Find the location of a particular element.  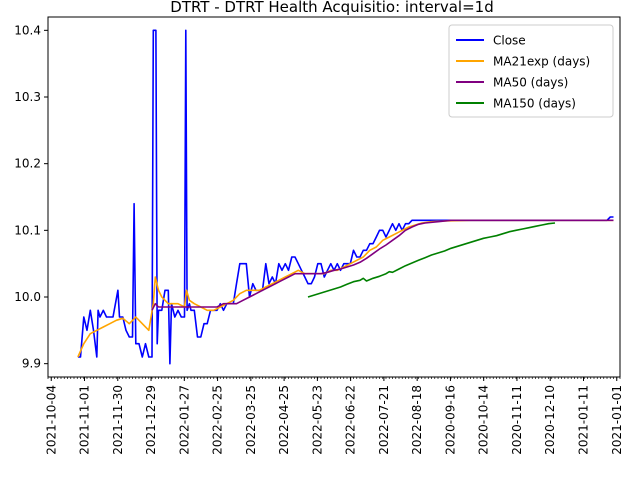

x-tick-label: 2020-11-11 is located at coordinates (517, 420).